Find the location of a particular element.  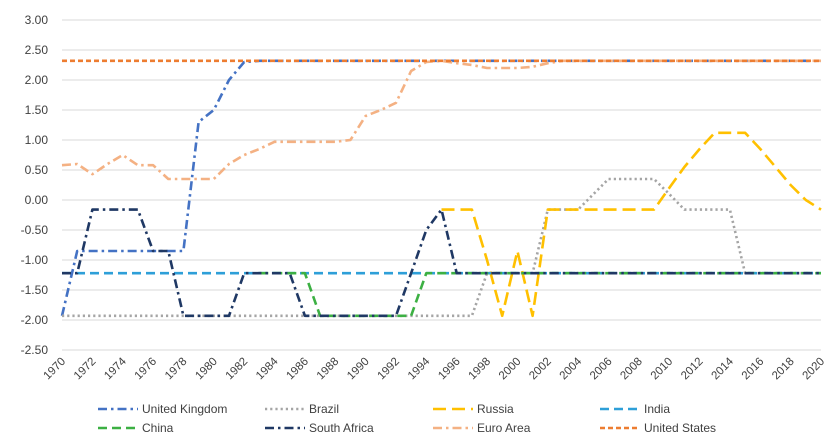

legend-label: United States is located at coordinates (680, 428).